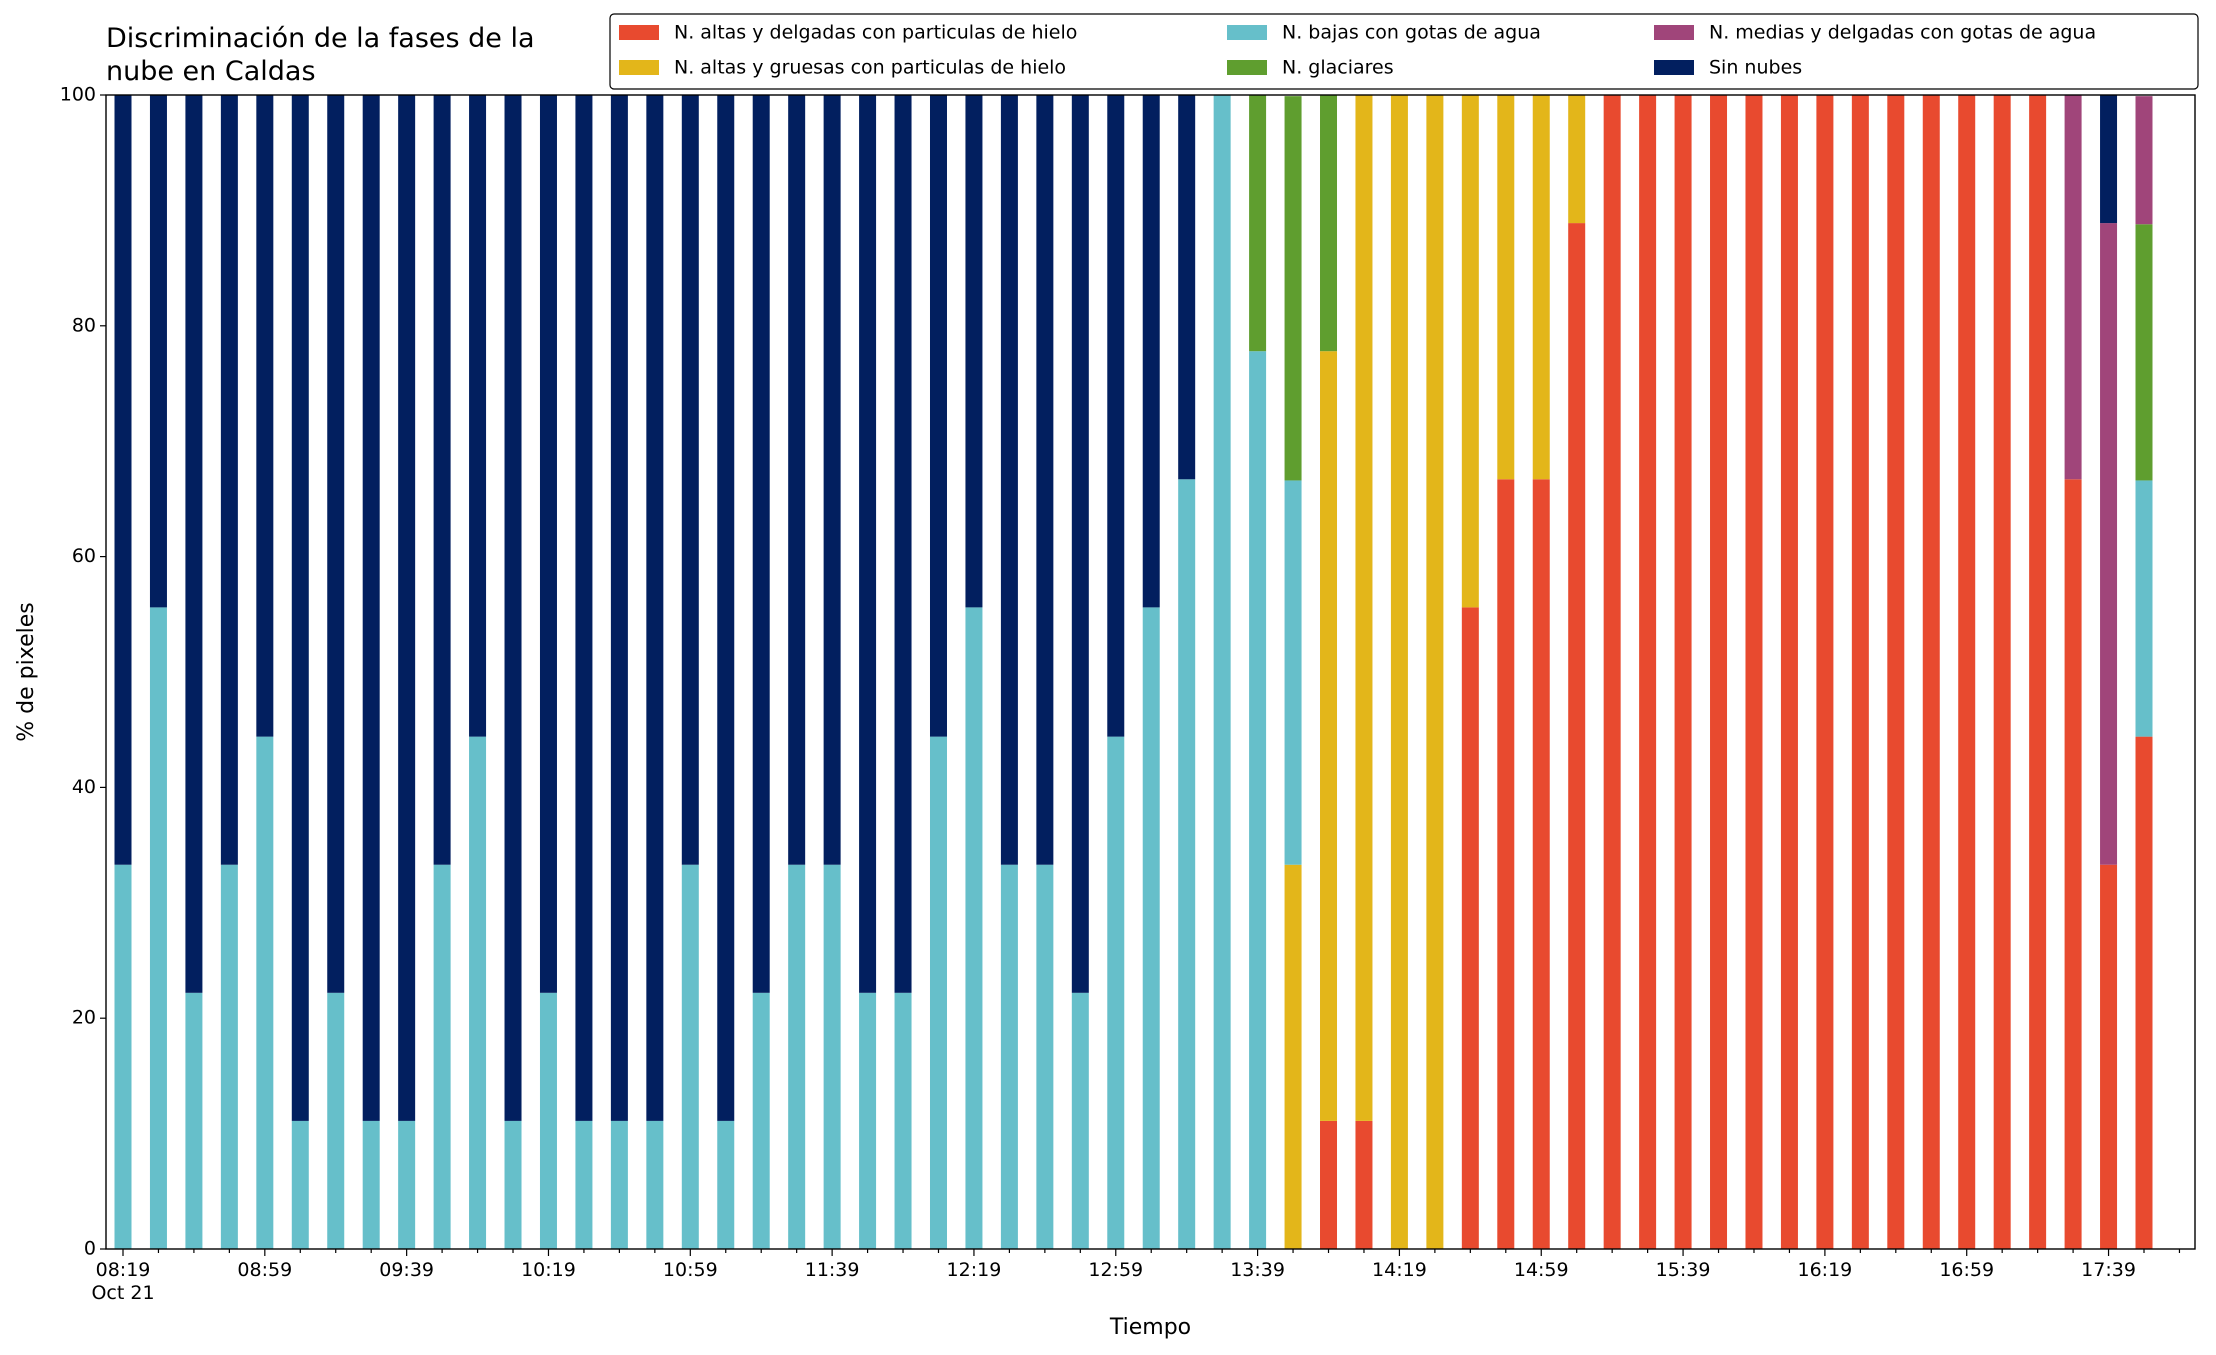  What do you see at coordinates (1825, 1270) in the screenshot?
I see `x-tick-label: 16:19` at bounding box center [1825, 1270].